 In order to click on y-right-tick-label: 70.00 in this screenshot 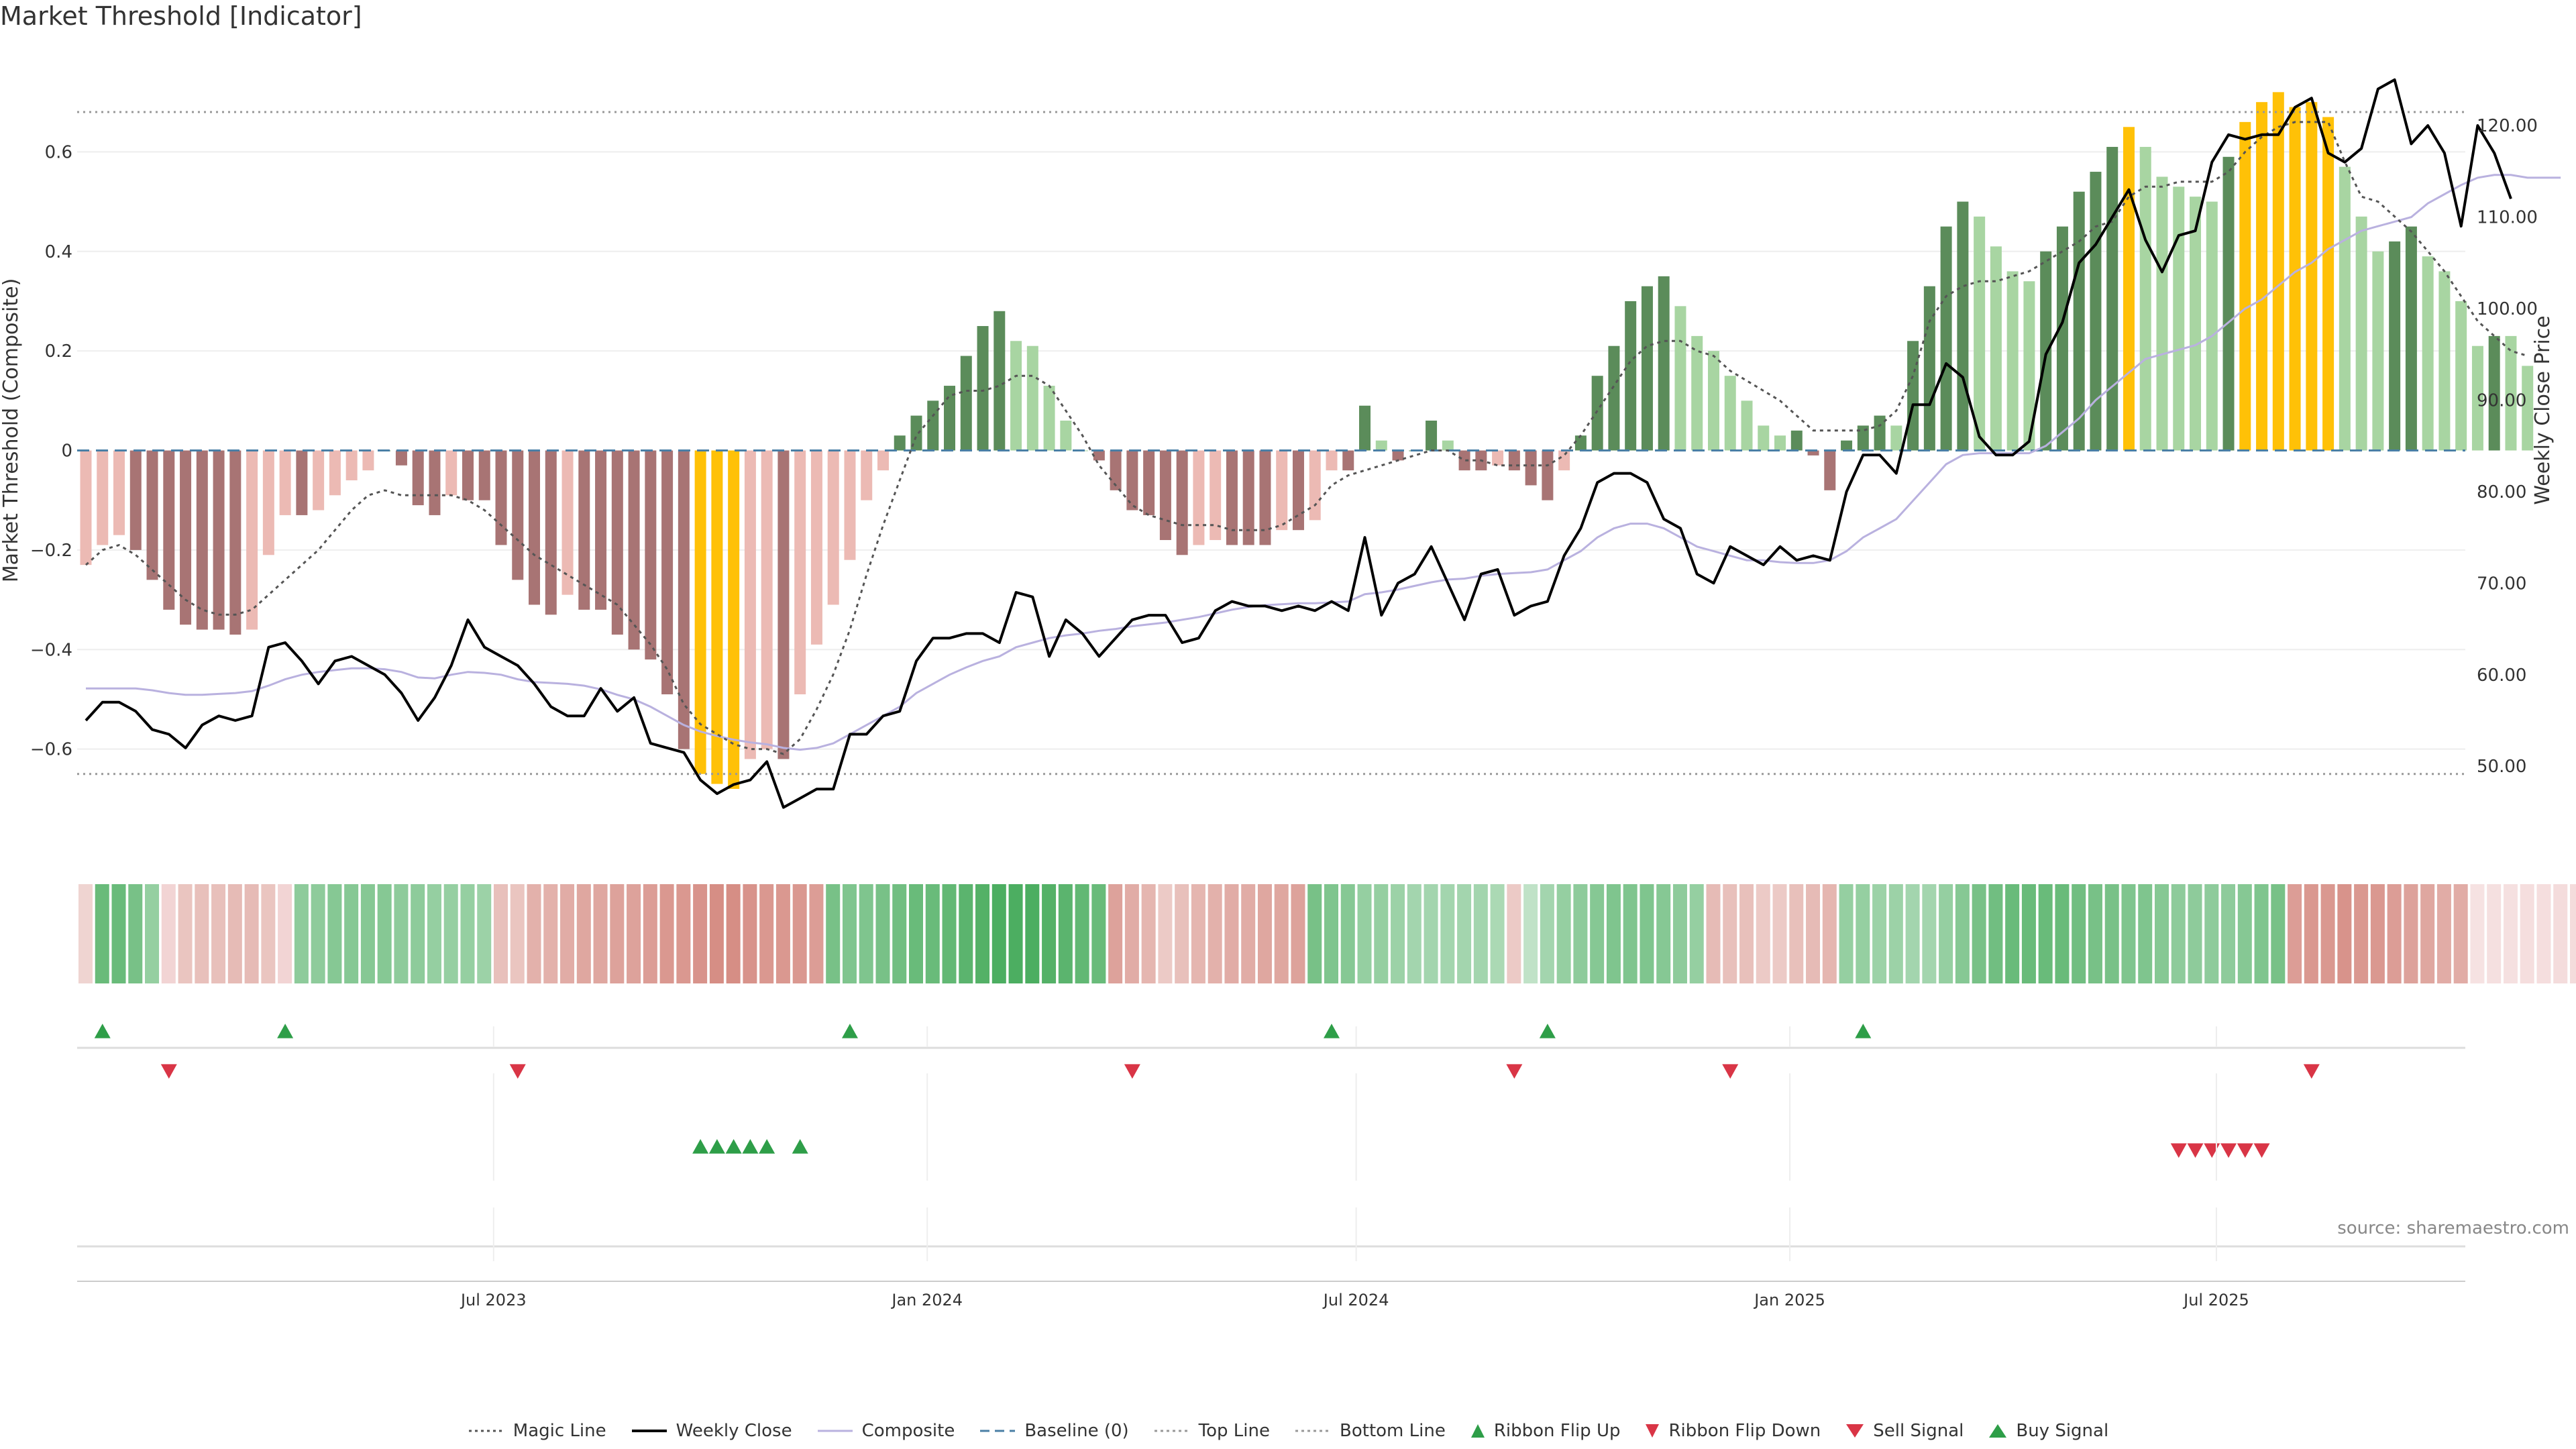, I will do `click(2501, 584)`.